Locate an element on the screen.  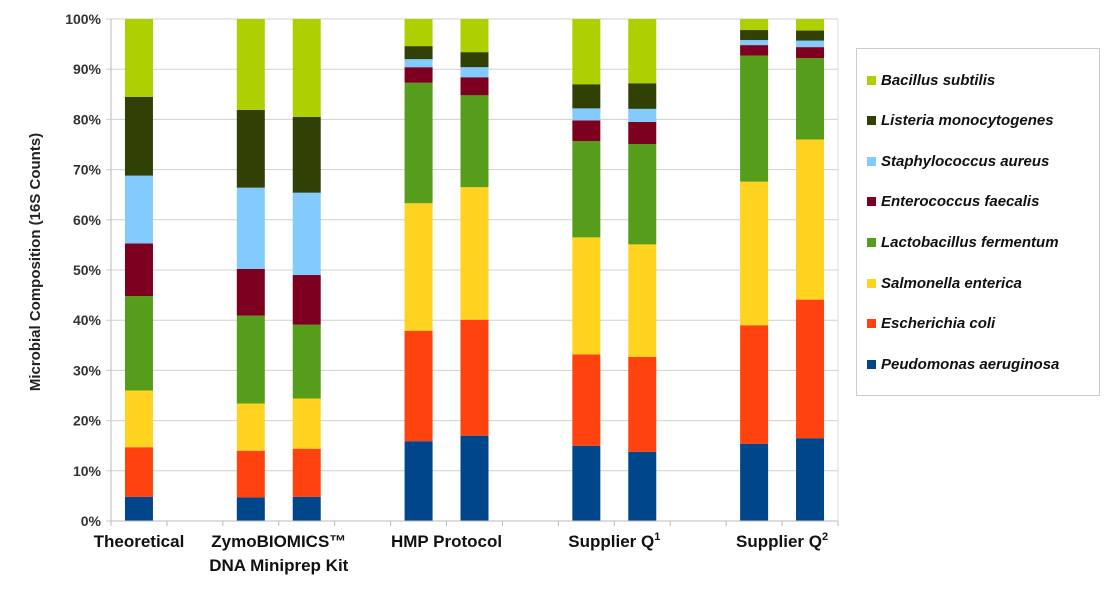
legend-item: Salmonella enterica is located at coordinates (944, 283).